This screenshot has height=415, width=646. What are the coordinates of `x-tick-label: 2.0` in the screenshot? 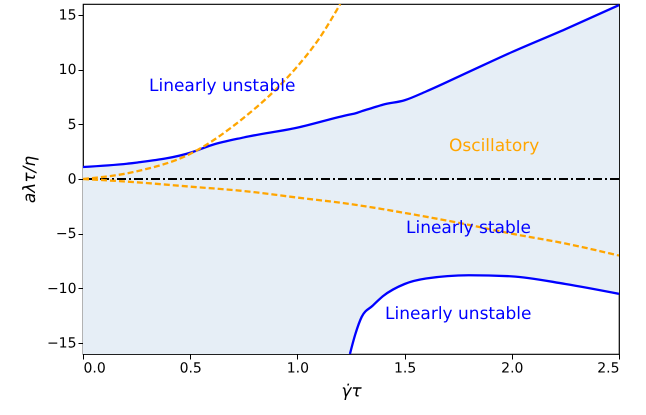 It's located at (512, 368).